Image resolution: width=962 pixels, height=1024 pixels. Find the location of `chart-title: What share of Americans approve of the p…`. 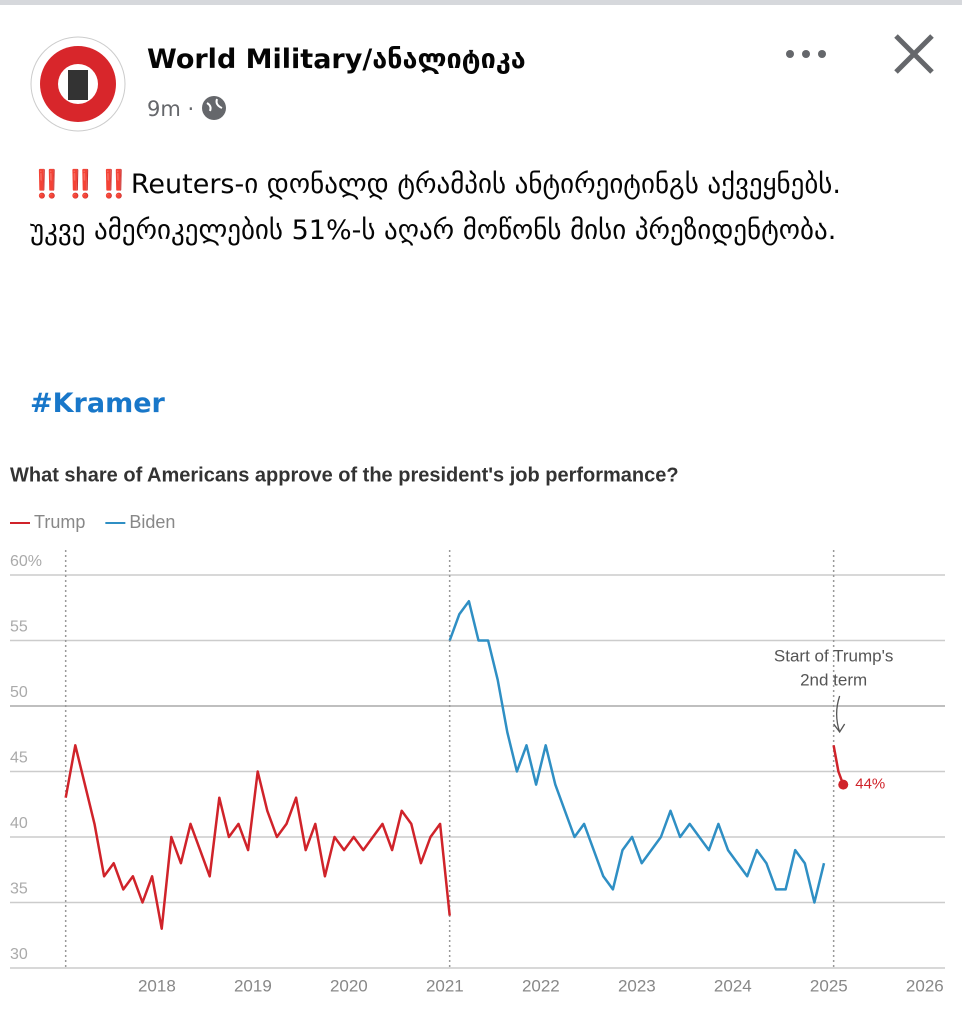

chart-title: What share of Americans approve of the p… is located at coordinates (344, 475).